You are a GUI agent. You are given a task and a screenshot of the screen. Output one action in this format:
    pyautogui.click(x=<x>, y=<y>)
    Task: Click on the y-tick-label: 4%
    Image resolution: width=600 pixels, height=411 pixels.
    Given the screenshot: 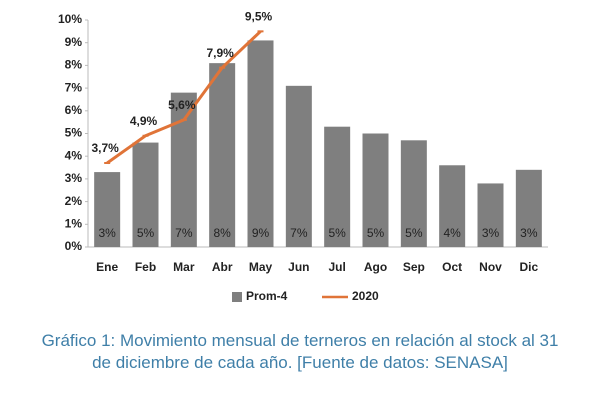 What is the action you would take?
    pyautogui.click(x=74, y=155)
    